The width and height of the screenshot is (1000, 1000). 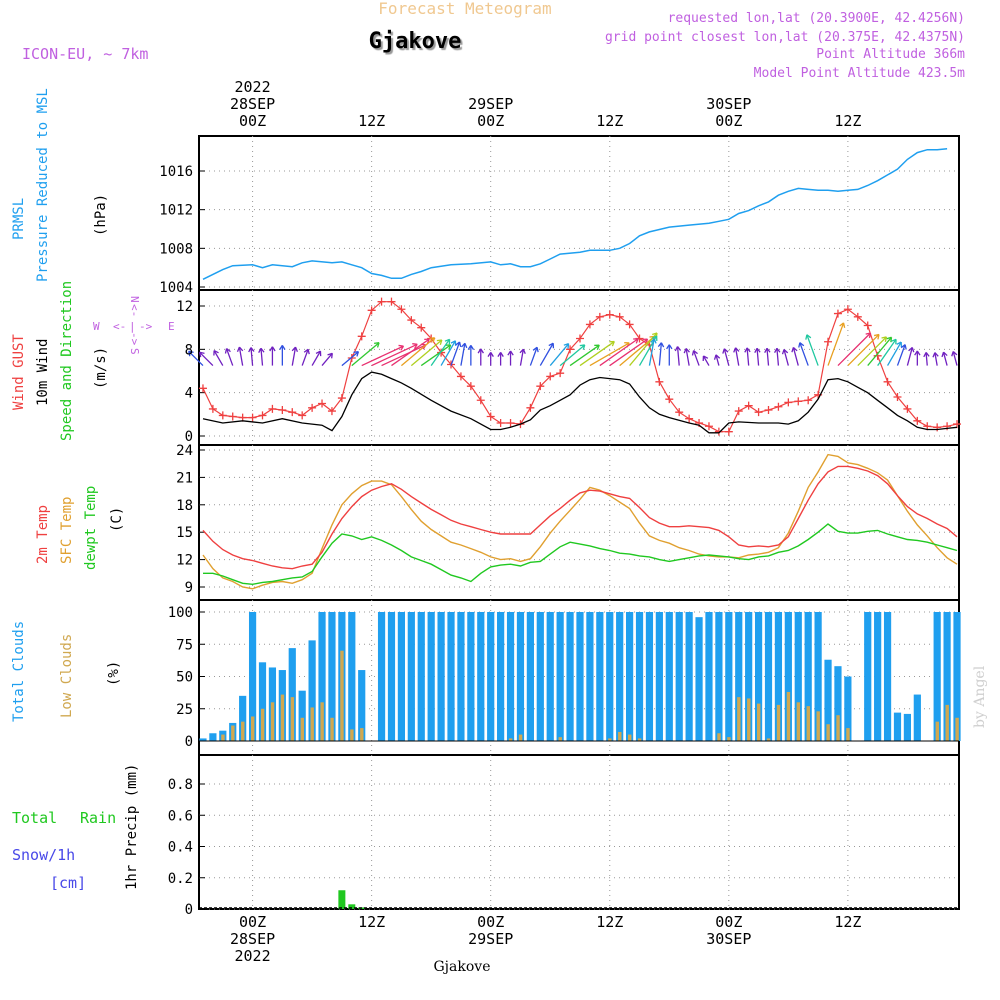 What do you see at coordinates (189, 350) in the screenshot?
I see `ytick-label-wind: 8` at bounding box center [189, 350].